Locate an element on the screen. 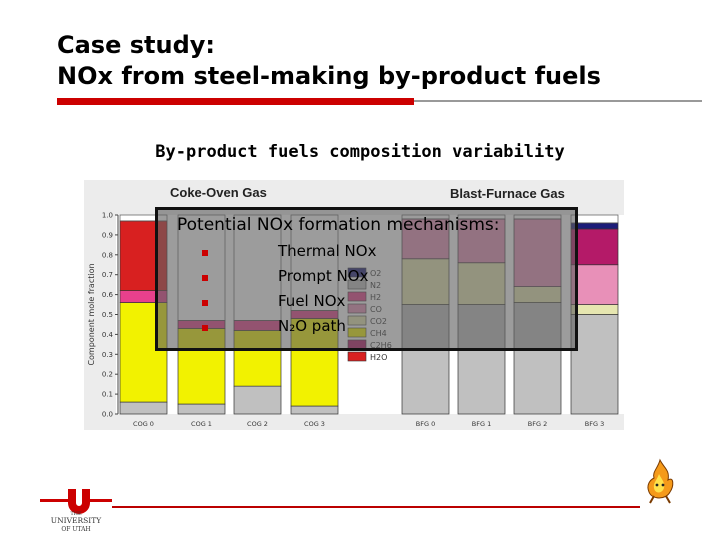 The height and width of the screenshot is (540, 720). legend-label: H2O is located at coordinates (378, 357).